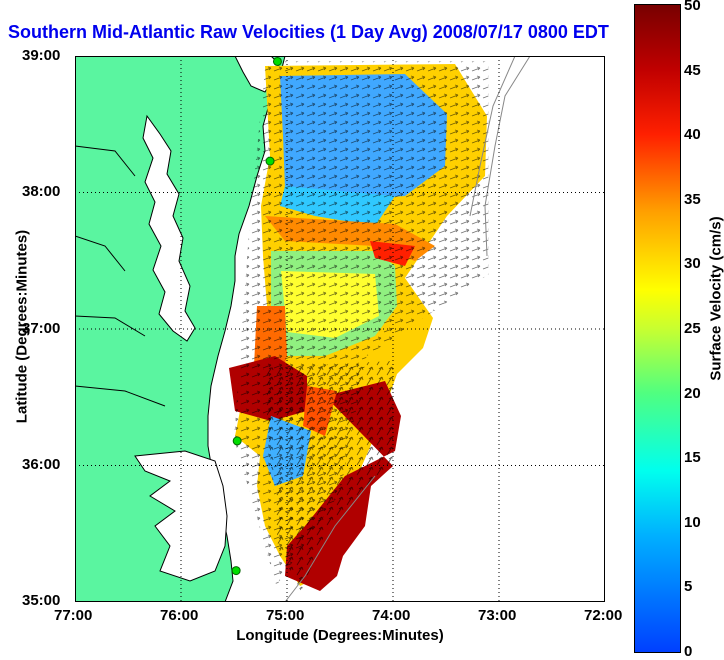 Image resolution: width=724 pixels, height=660 pixels. Describe the element at coordinates (692, 457) in the screenshot. I see `colorbar-tick: 15` at that location.